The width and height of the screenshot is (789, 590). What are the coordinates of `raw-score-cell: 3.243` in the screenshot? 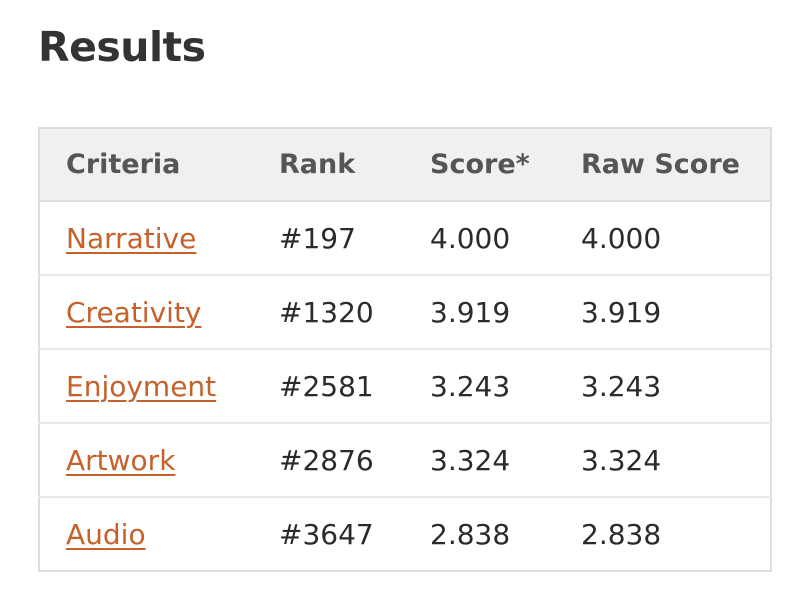 It's located at (621, 386).